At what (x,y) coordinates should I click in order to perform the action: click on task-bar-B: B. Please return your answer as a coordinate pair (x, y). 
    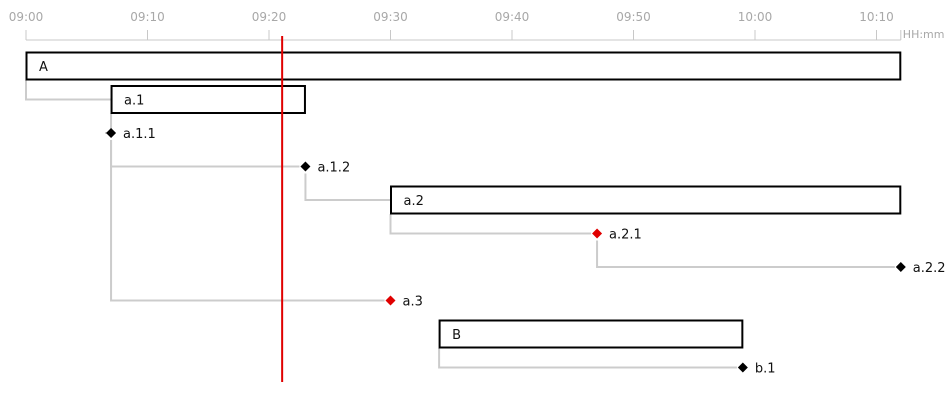
    Looking at the image, I should click on (591, 334).